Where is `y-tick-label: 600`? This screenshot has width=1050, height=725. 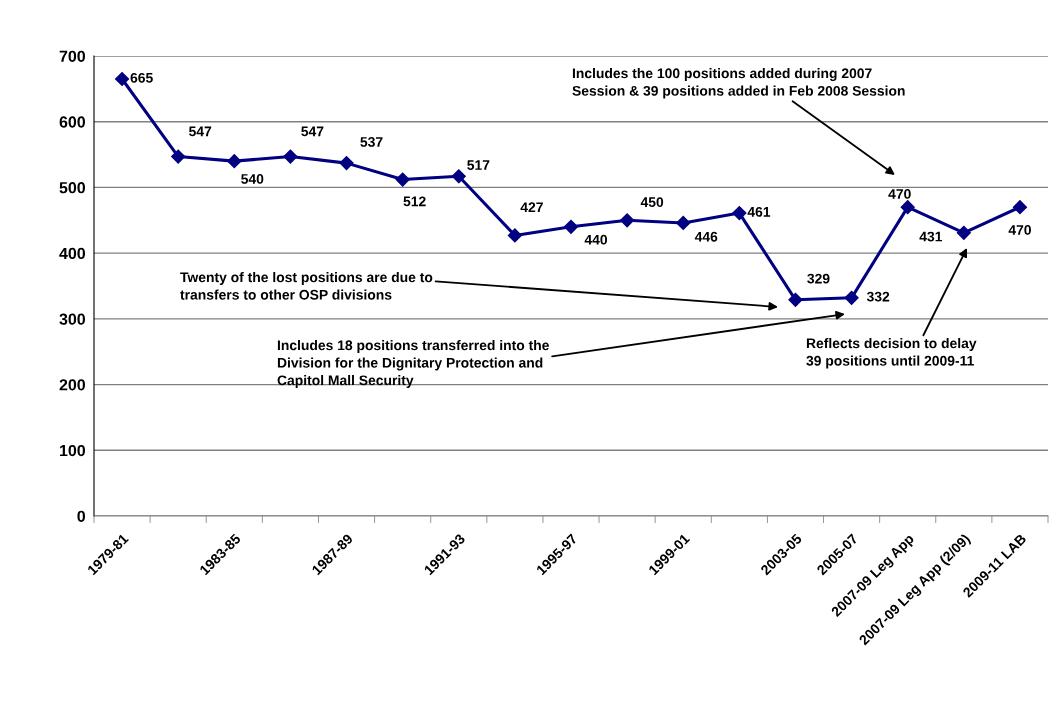 y-tick-label: 600 is located at coordinates (72, 122).